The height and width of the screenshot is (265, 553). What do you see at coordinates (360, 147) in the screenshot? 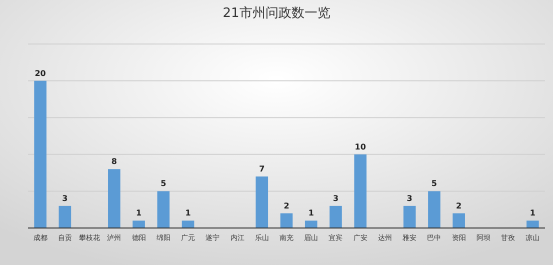
I see `data-label: 10` at bounding box center [360, 147].